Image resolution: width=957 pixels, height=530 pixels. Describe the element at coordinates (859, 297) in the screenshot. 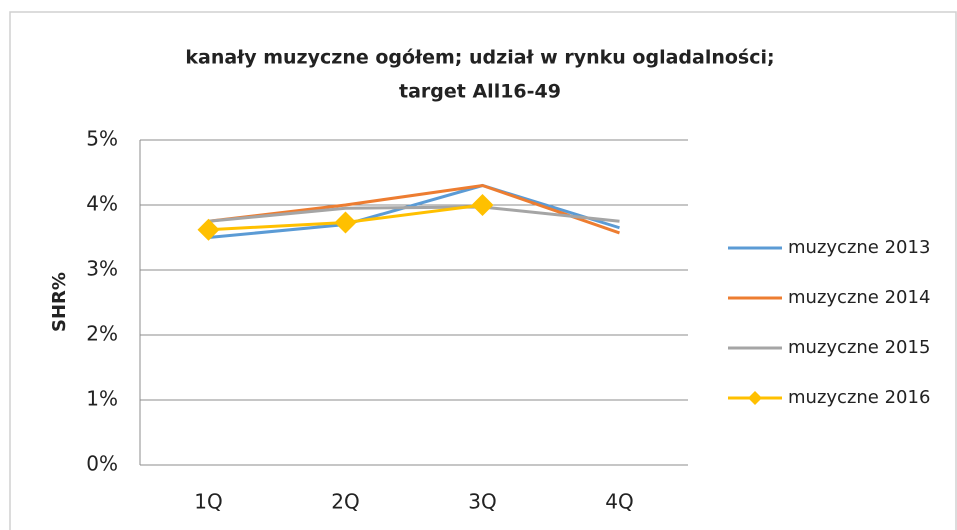

I see `legend-label: muzyczne 2014` at that location.